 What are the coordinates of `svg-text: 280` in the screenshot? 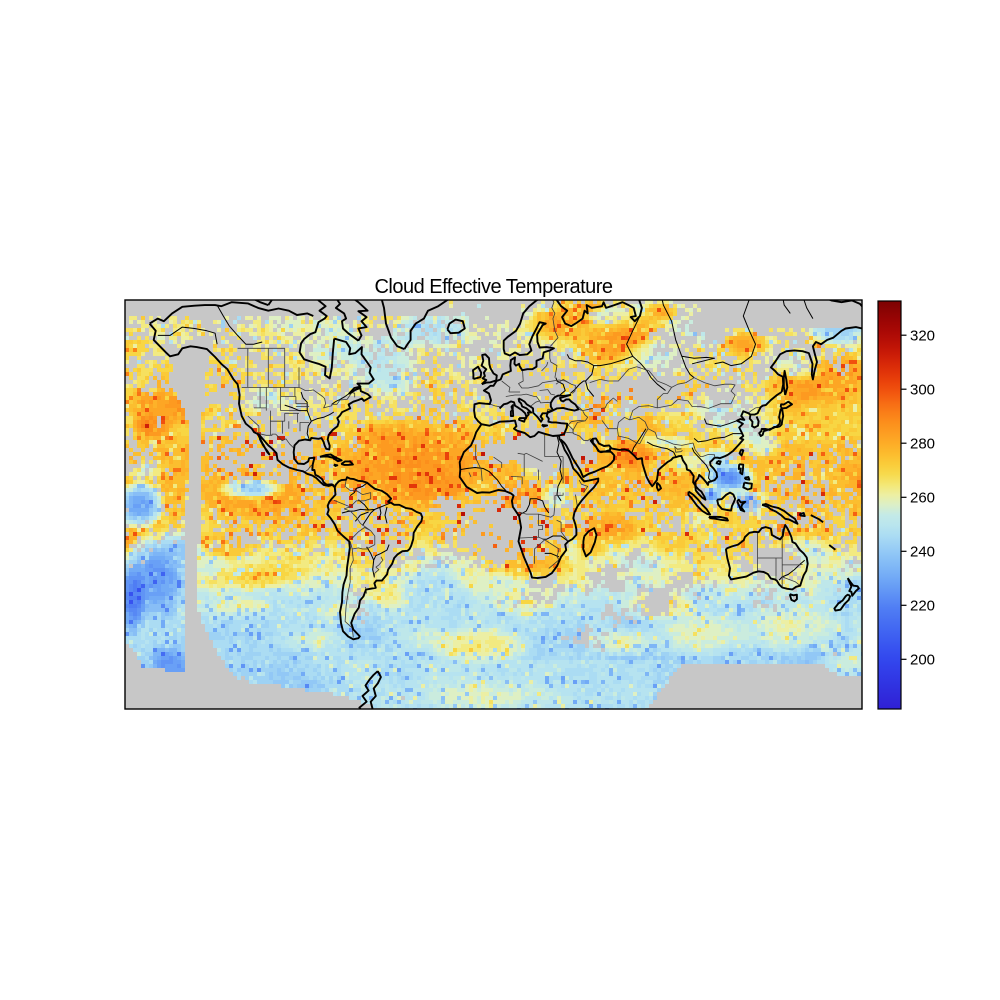 It's located at (922, 443).